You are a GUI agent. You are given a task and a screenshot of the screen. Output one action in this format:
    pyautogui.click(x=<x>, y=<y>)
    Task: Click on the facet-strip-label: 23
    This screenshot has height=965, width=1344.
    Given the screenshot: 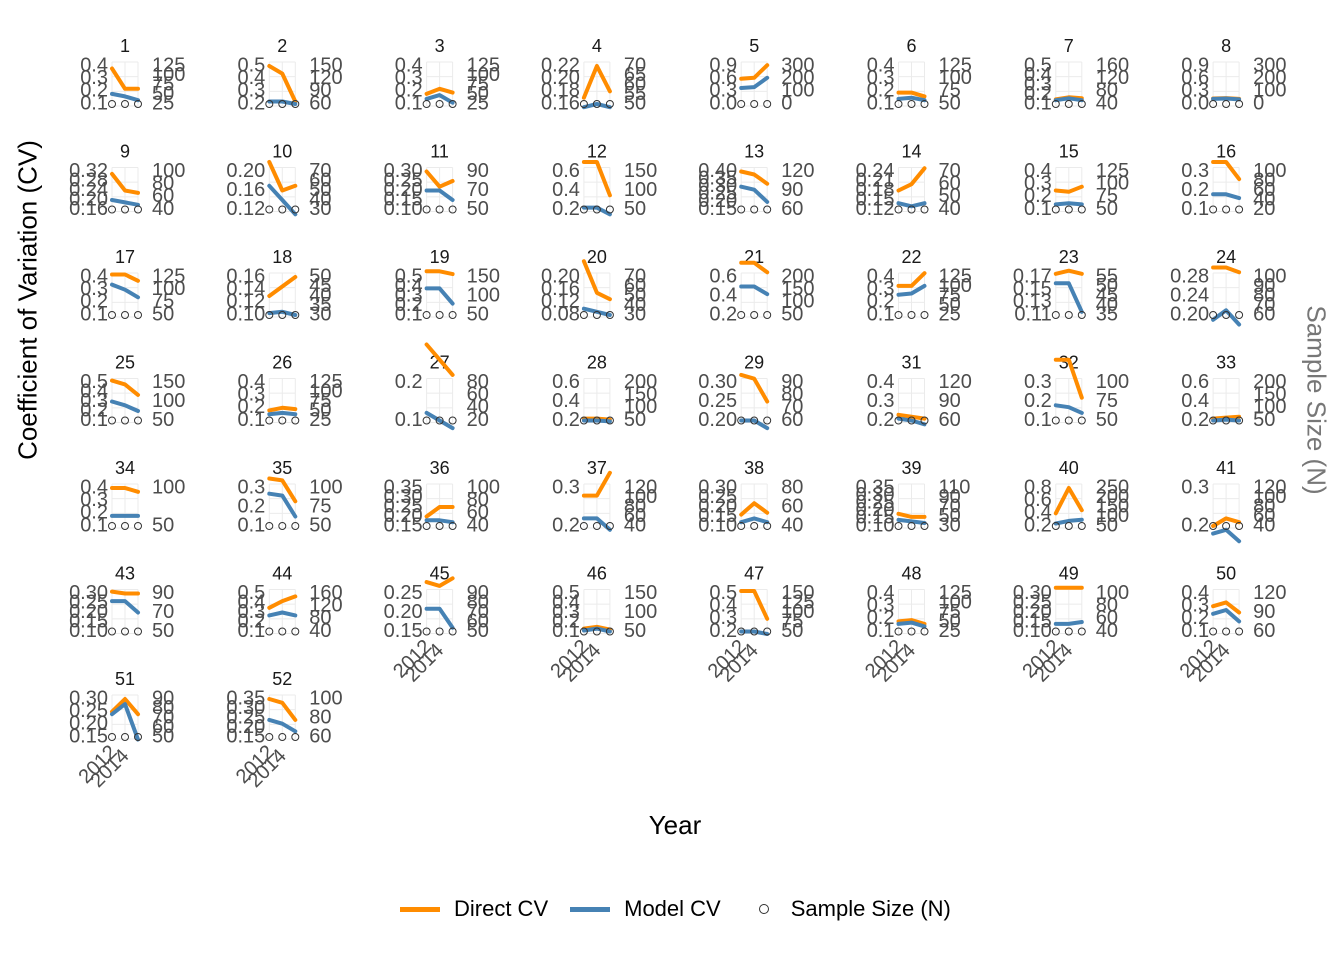 What is the action you would take?
    pyautogui.click(x=1069, y=257)
    